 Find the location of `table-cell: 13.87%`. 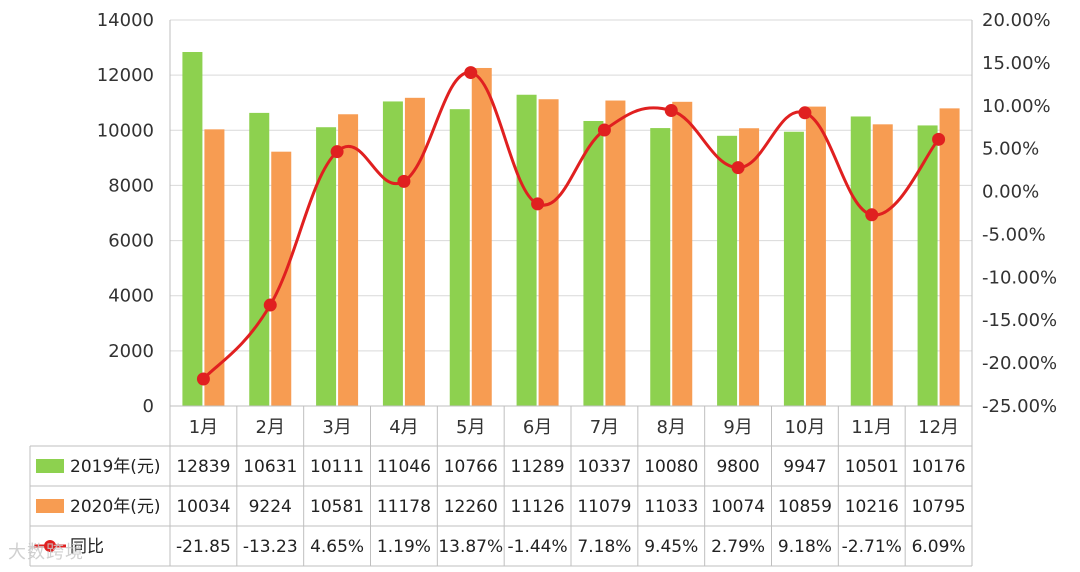

table-cell: 13.87% is located at coordinates (470, 547).